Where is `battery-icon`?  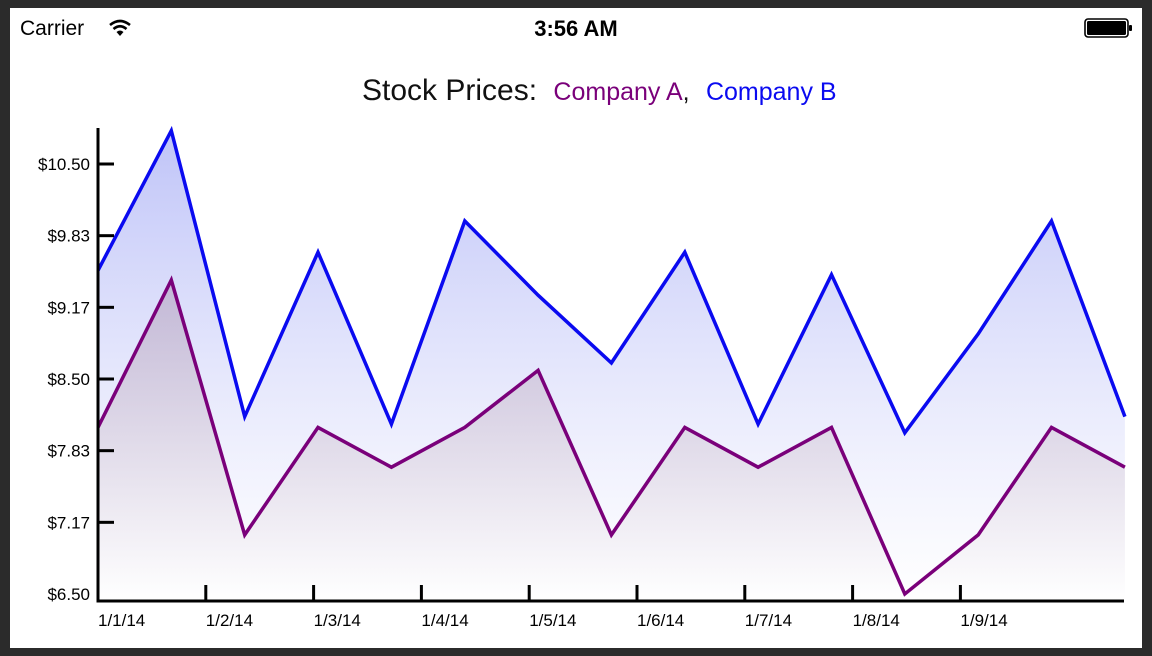
battery-icon is located at coordinates (1108, 28).